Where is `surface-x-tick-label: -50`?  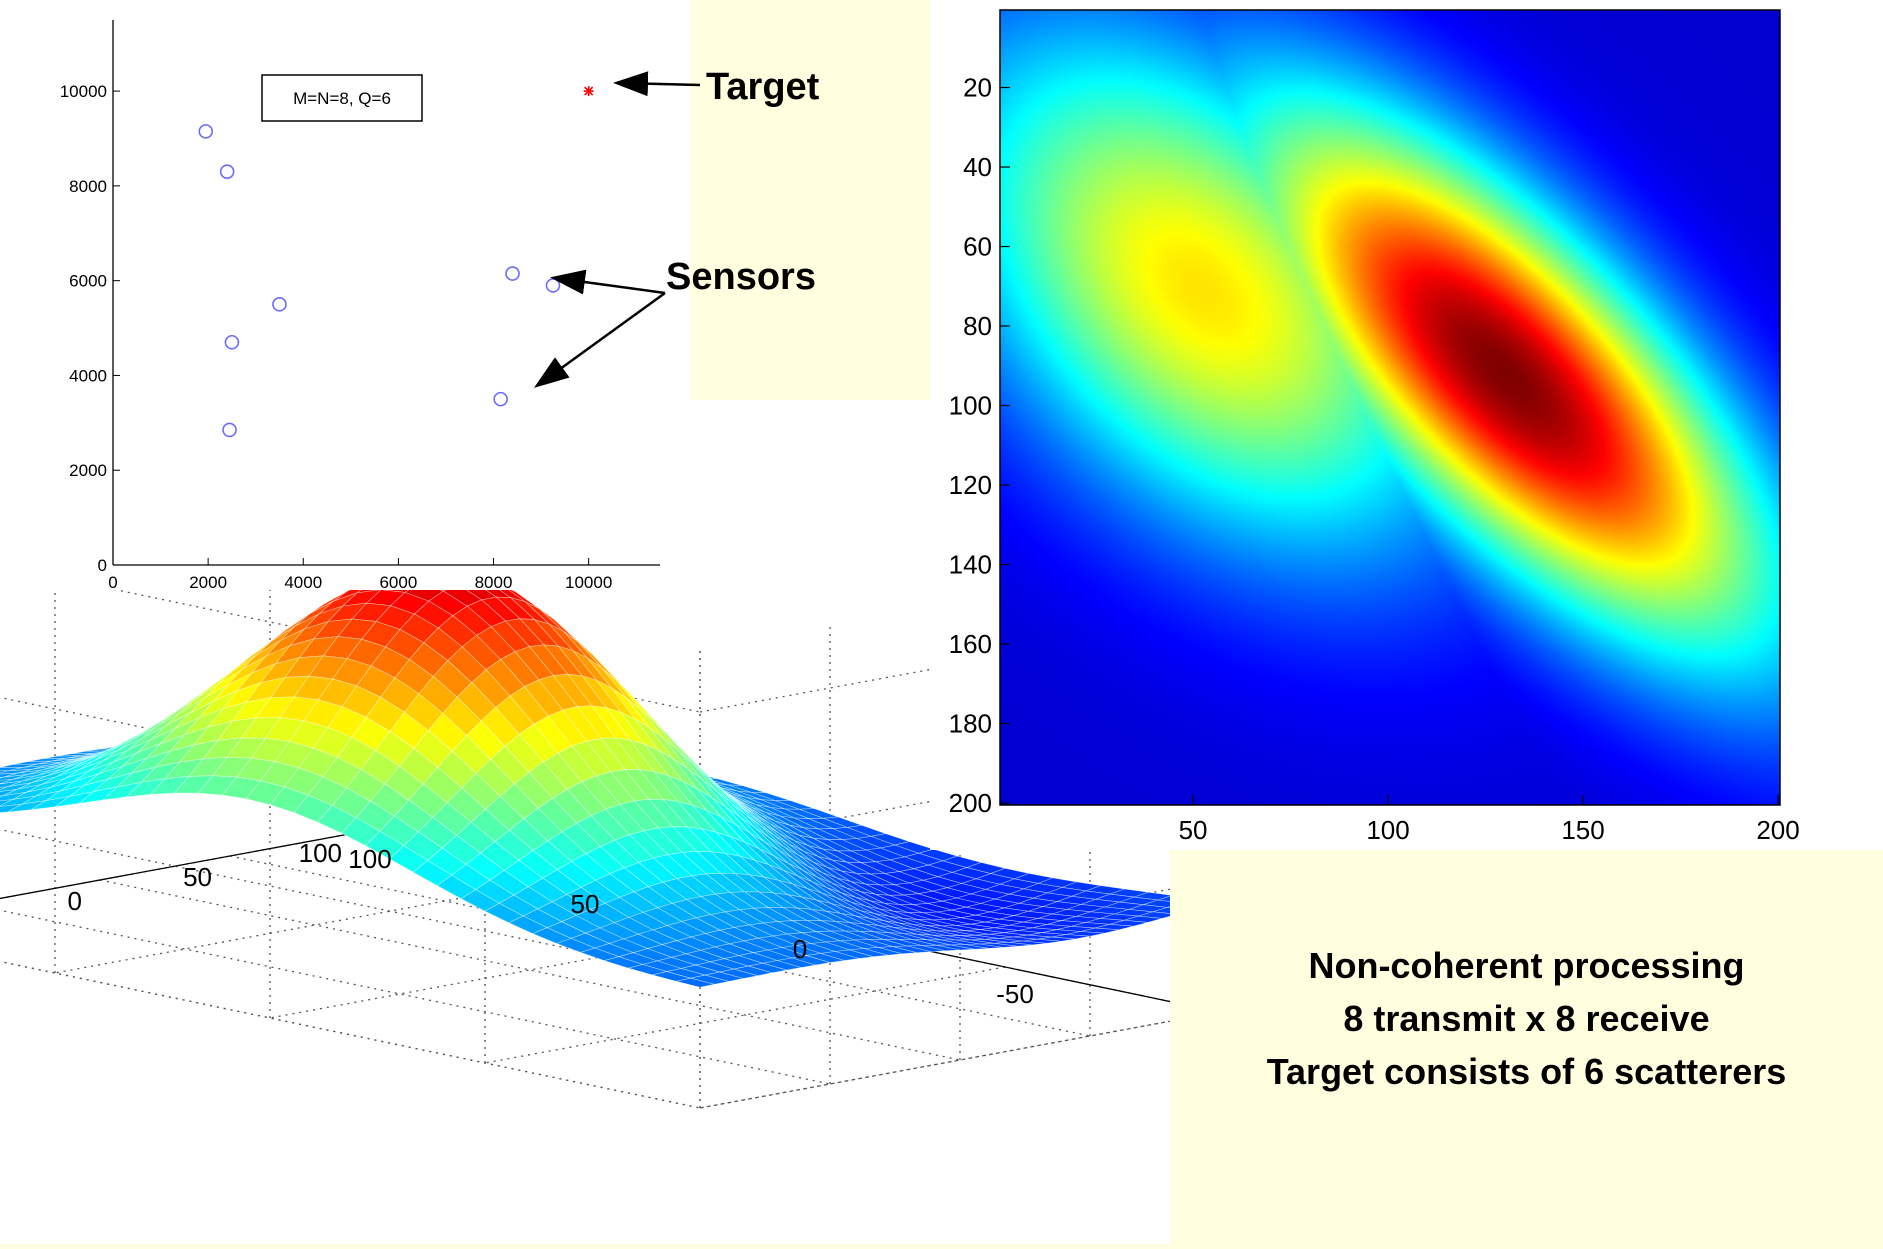 surface-x-tick-label: -50 is located at coordinates (1015, 994).